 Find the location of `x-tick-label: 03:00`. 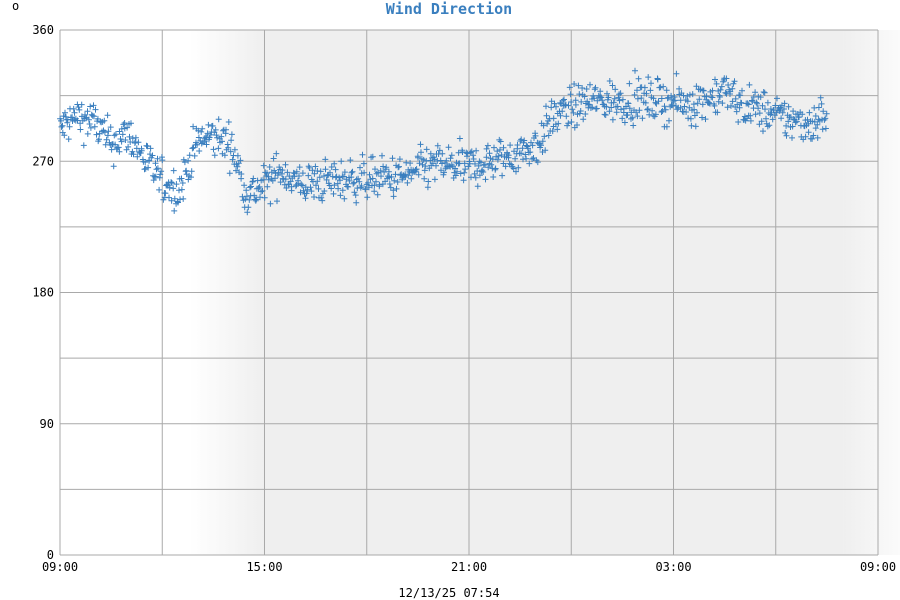

x-tick-label: 03:00 is located at coordinates (673, 567).